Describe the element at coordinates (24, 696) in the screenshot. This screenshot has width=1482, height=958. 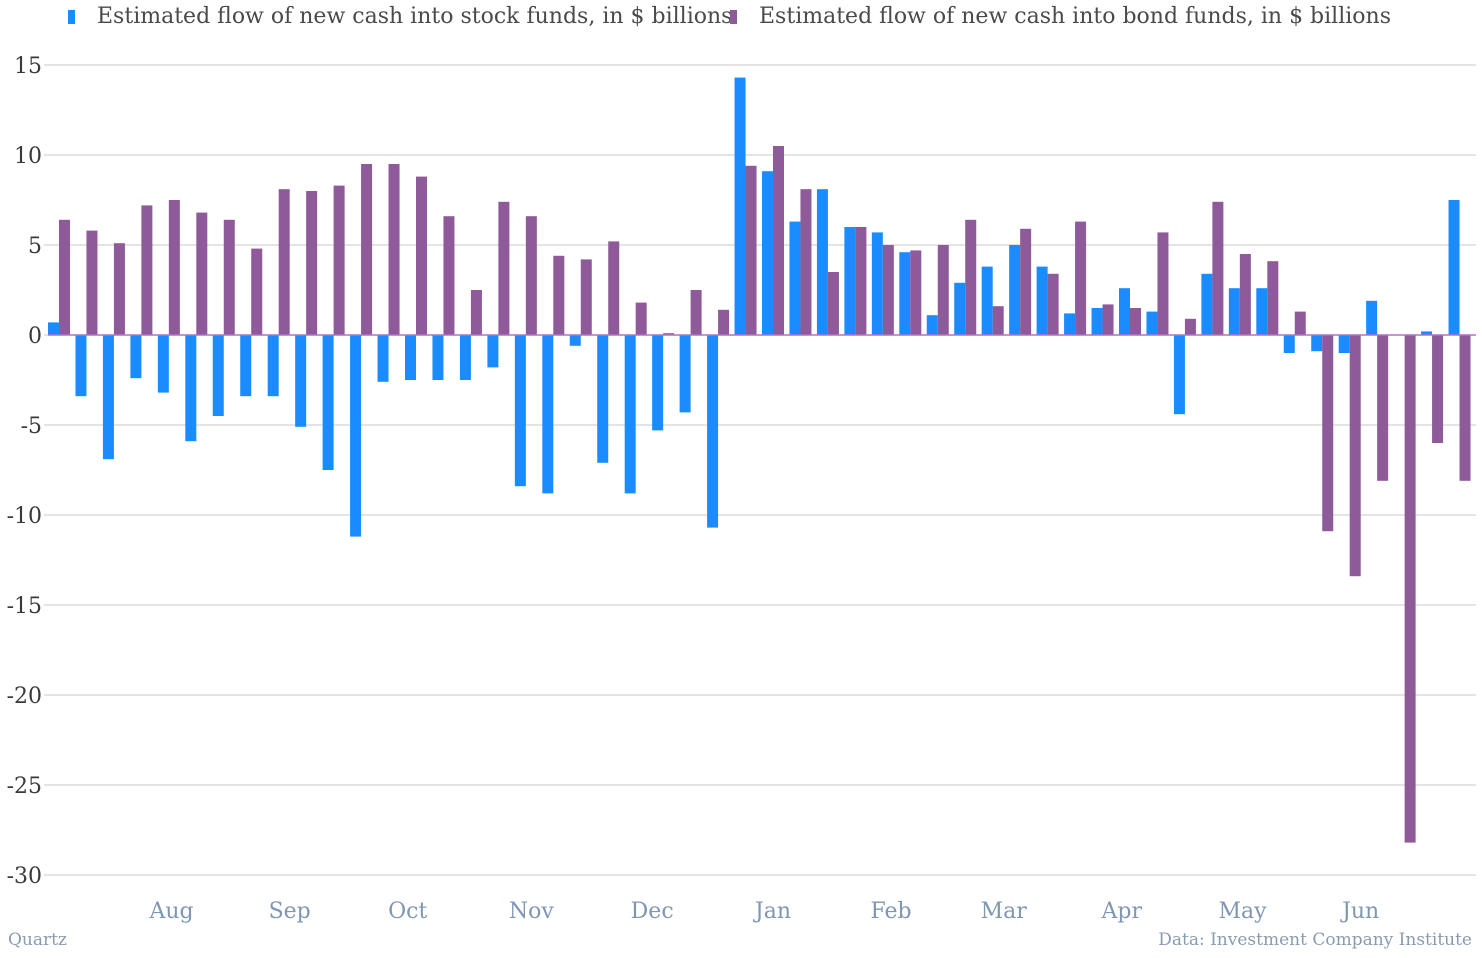
I see `y-tick-label: -20` at that location.